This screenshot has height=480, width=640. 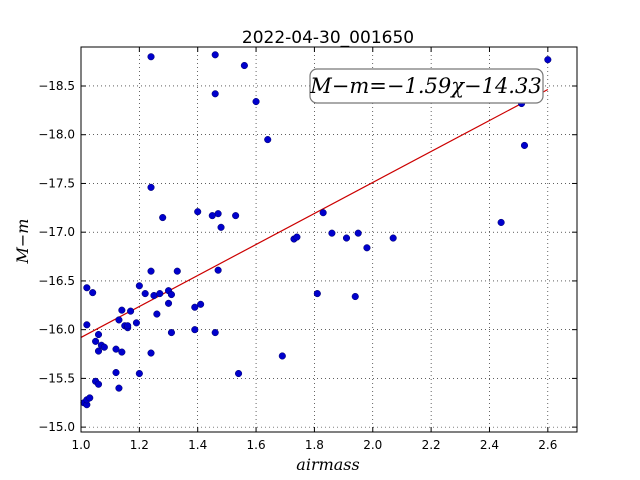 I want to click on x-tick-label: 1.4, so click(x=197, y=445).